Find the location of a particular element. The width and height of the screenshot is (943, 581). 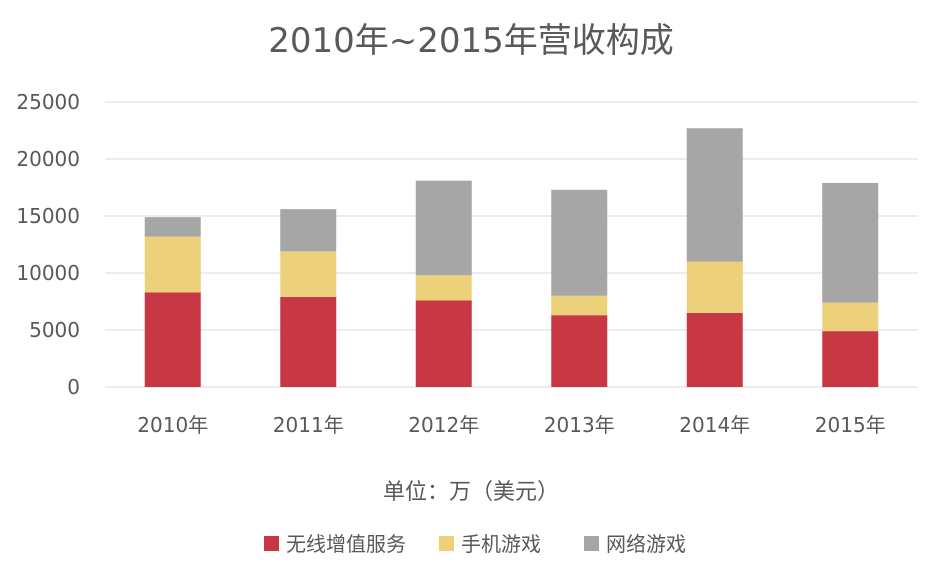

y-tick-label: 15000 is located at coordinates (48, 216).